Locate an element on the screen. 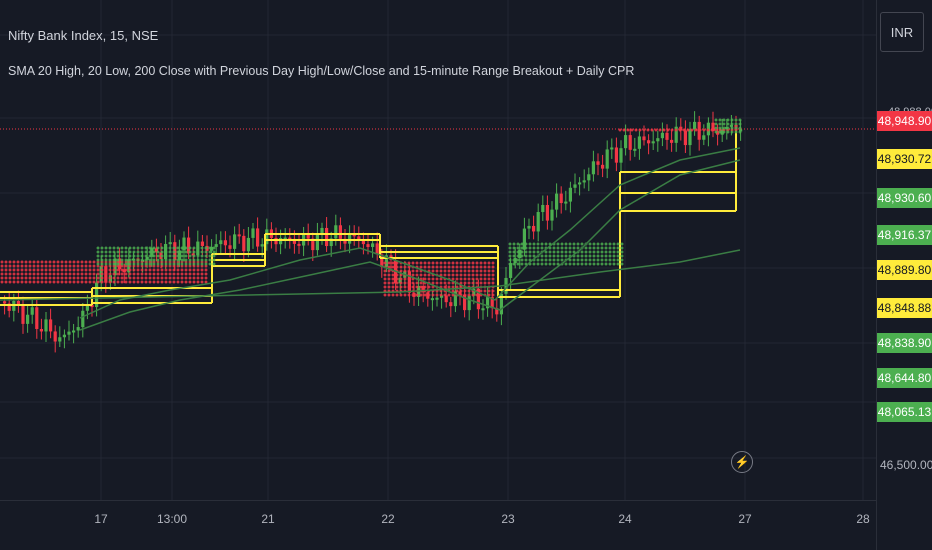  lightning-icon: ⚡ is located at coordinates (742, 462).